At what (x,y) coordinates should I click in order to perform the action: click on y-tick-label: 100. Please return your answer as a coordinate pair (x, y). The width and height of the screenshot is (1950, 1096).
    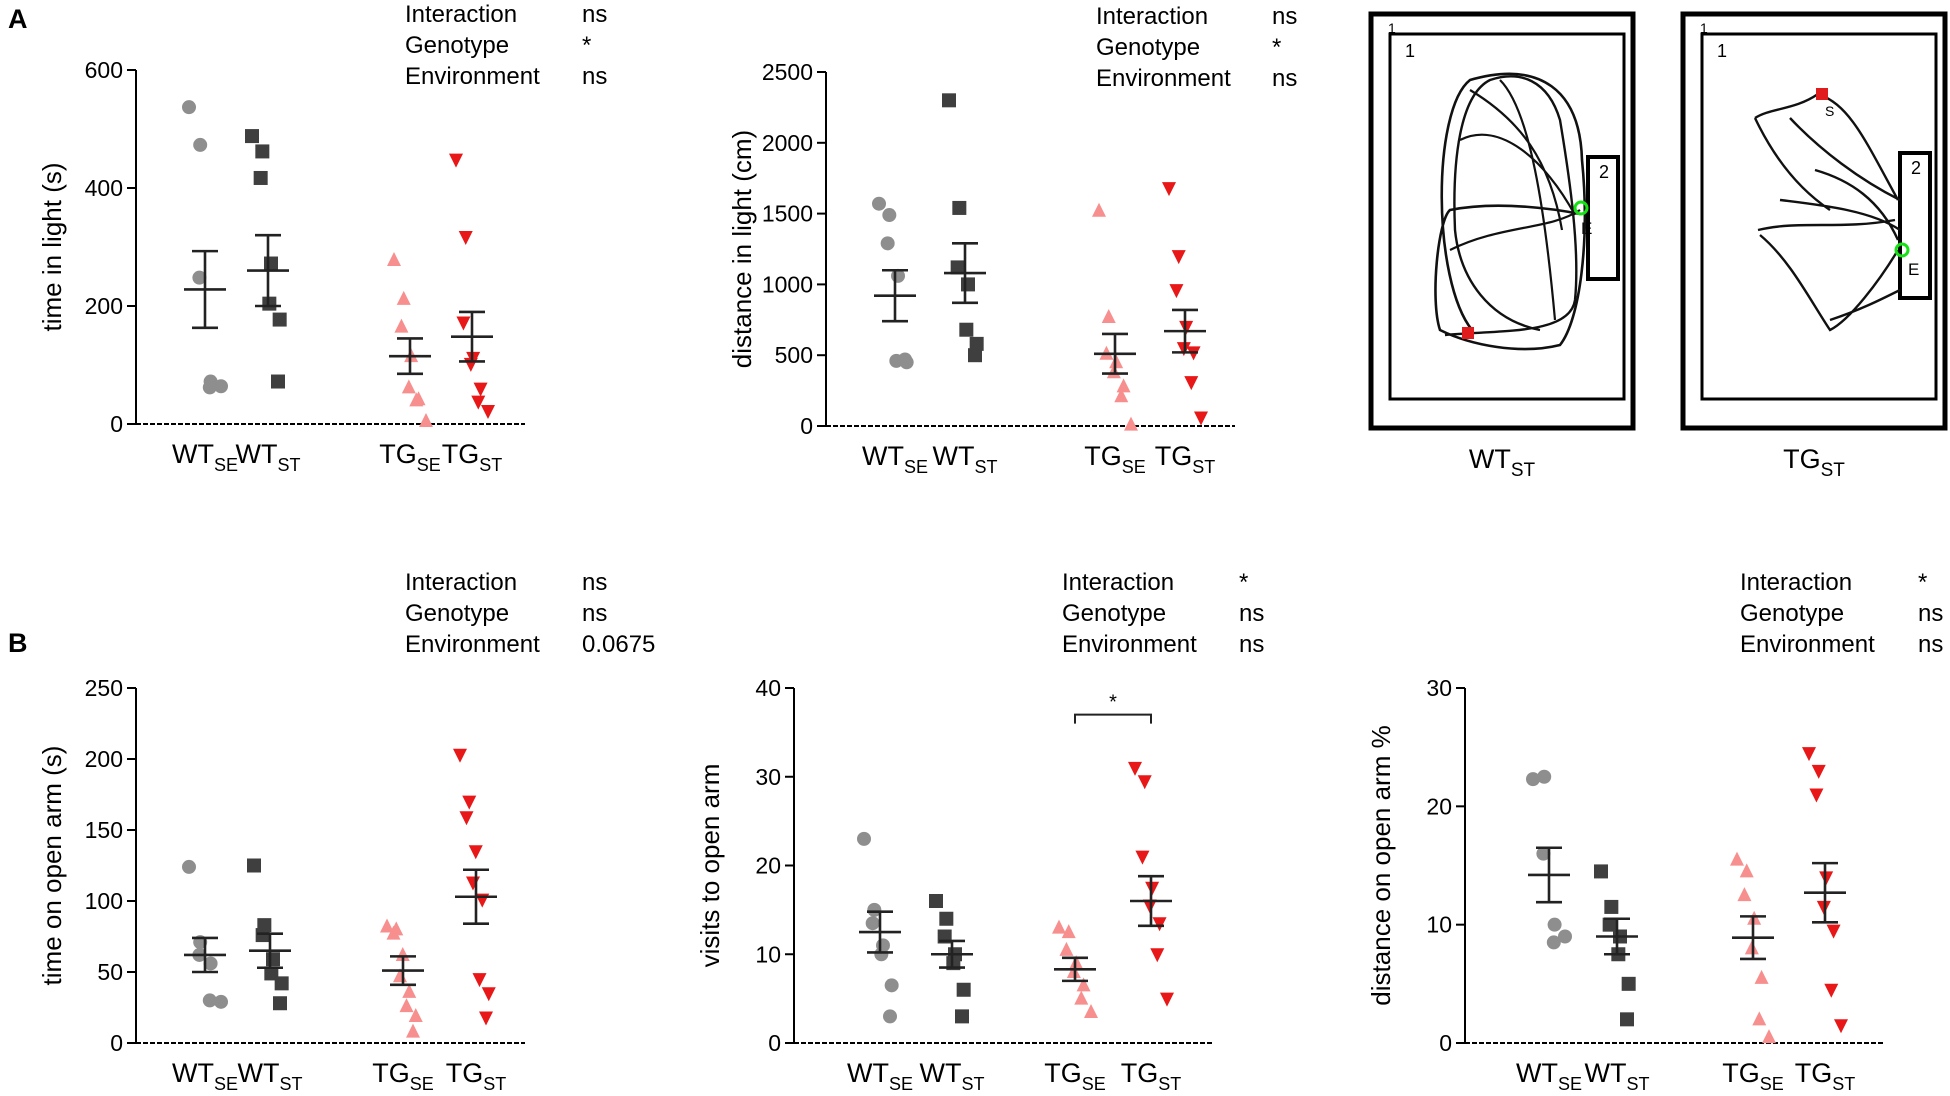
    Looking at the image, I should click on (104, 901).